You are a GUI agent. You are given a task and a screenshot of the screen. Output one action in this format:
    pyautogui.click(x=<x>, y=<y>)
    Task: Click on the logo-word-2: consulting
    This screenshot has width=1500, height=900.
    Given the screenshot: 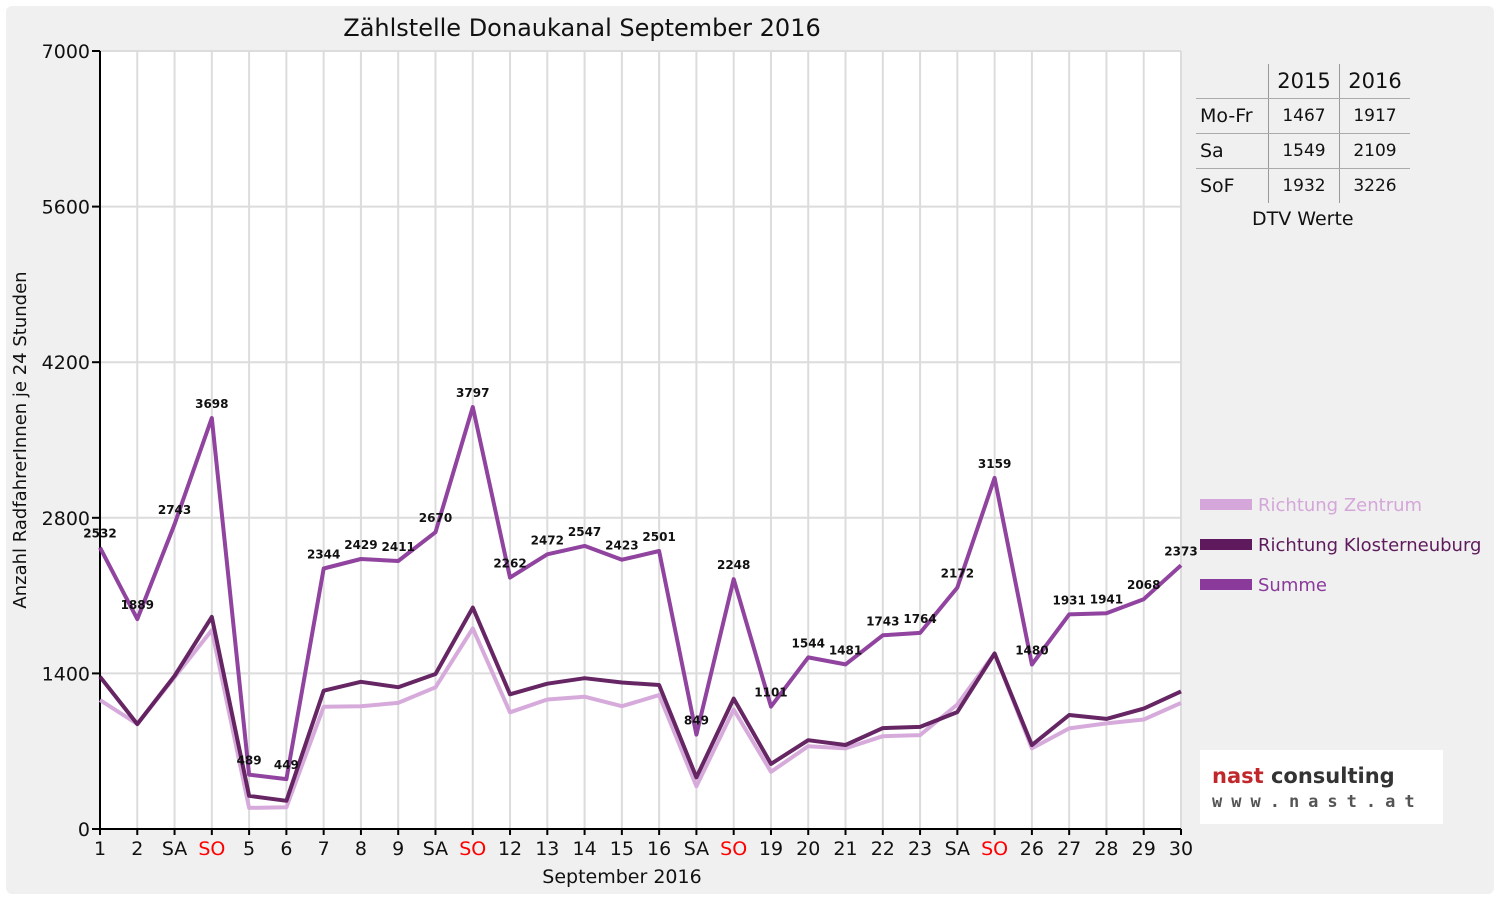 What is the action you would take?
    pyautogui.click(x=1329, y=776)
    